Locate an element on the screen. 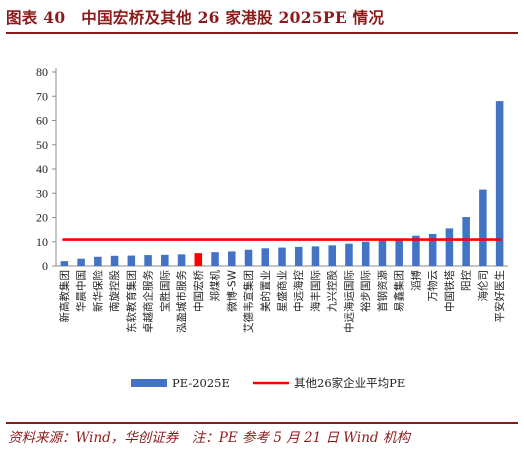 The height and width of the screenshot is (449, 524). figure-title: 中国宏桥及其他 26 家港股 2025PE 情况 is located at coordinates (233, 17).